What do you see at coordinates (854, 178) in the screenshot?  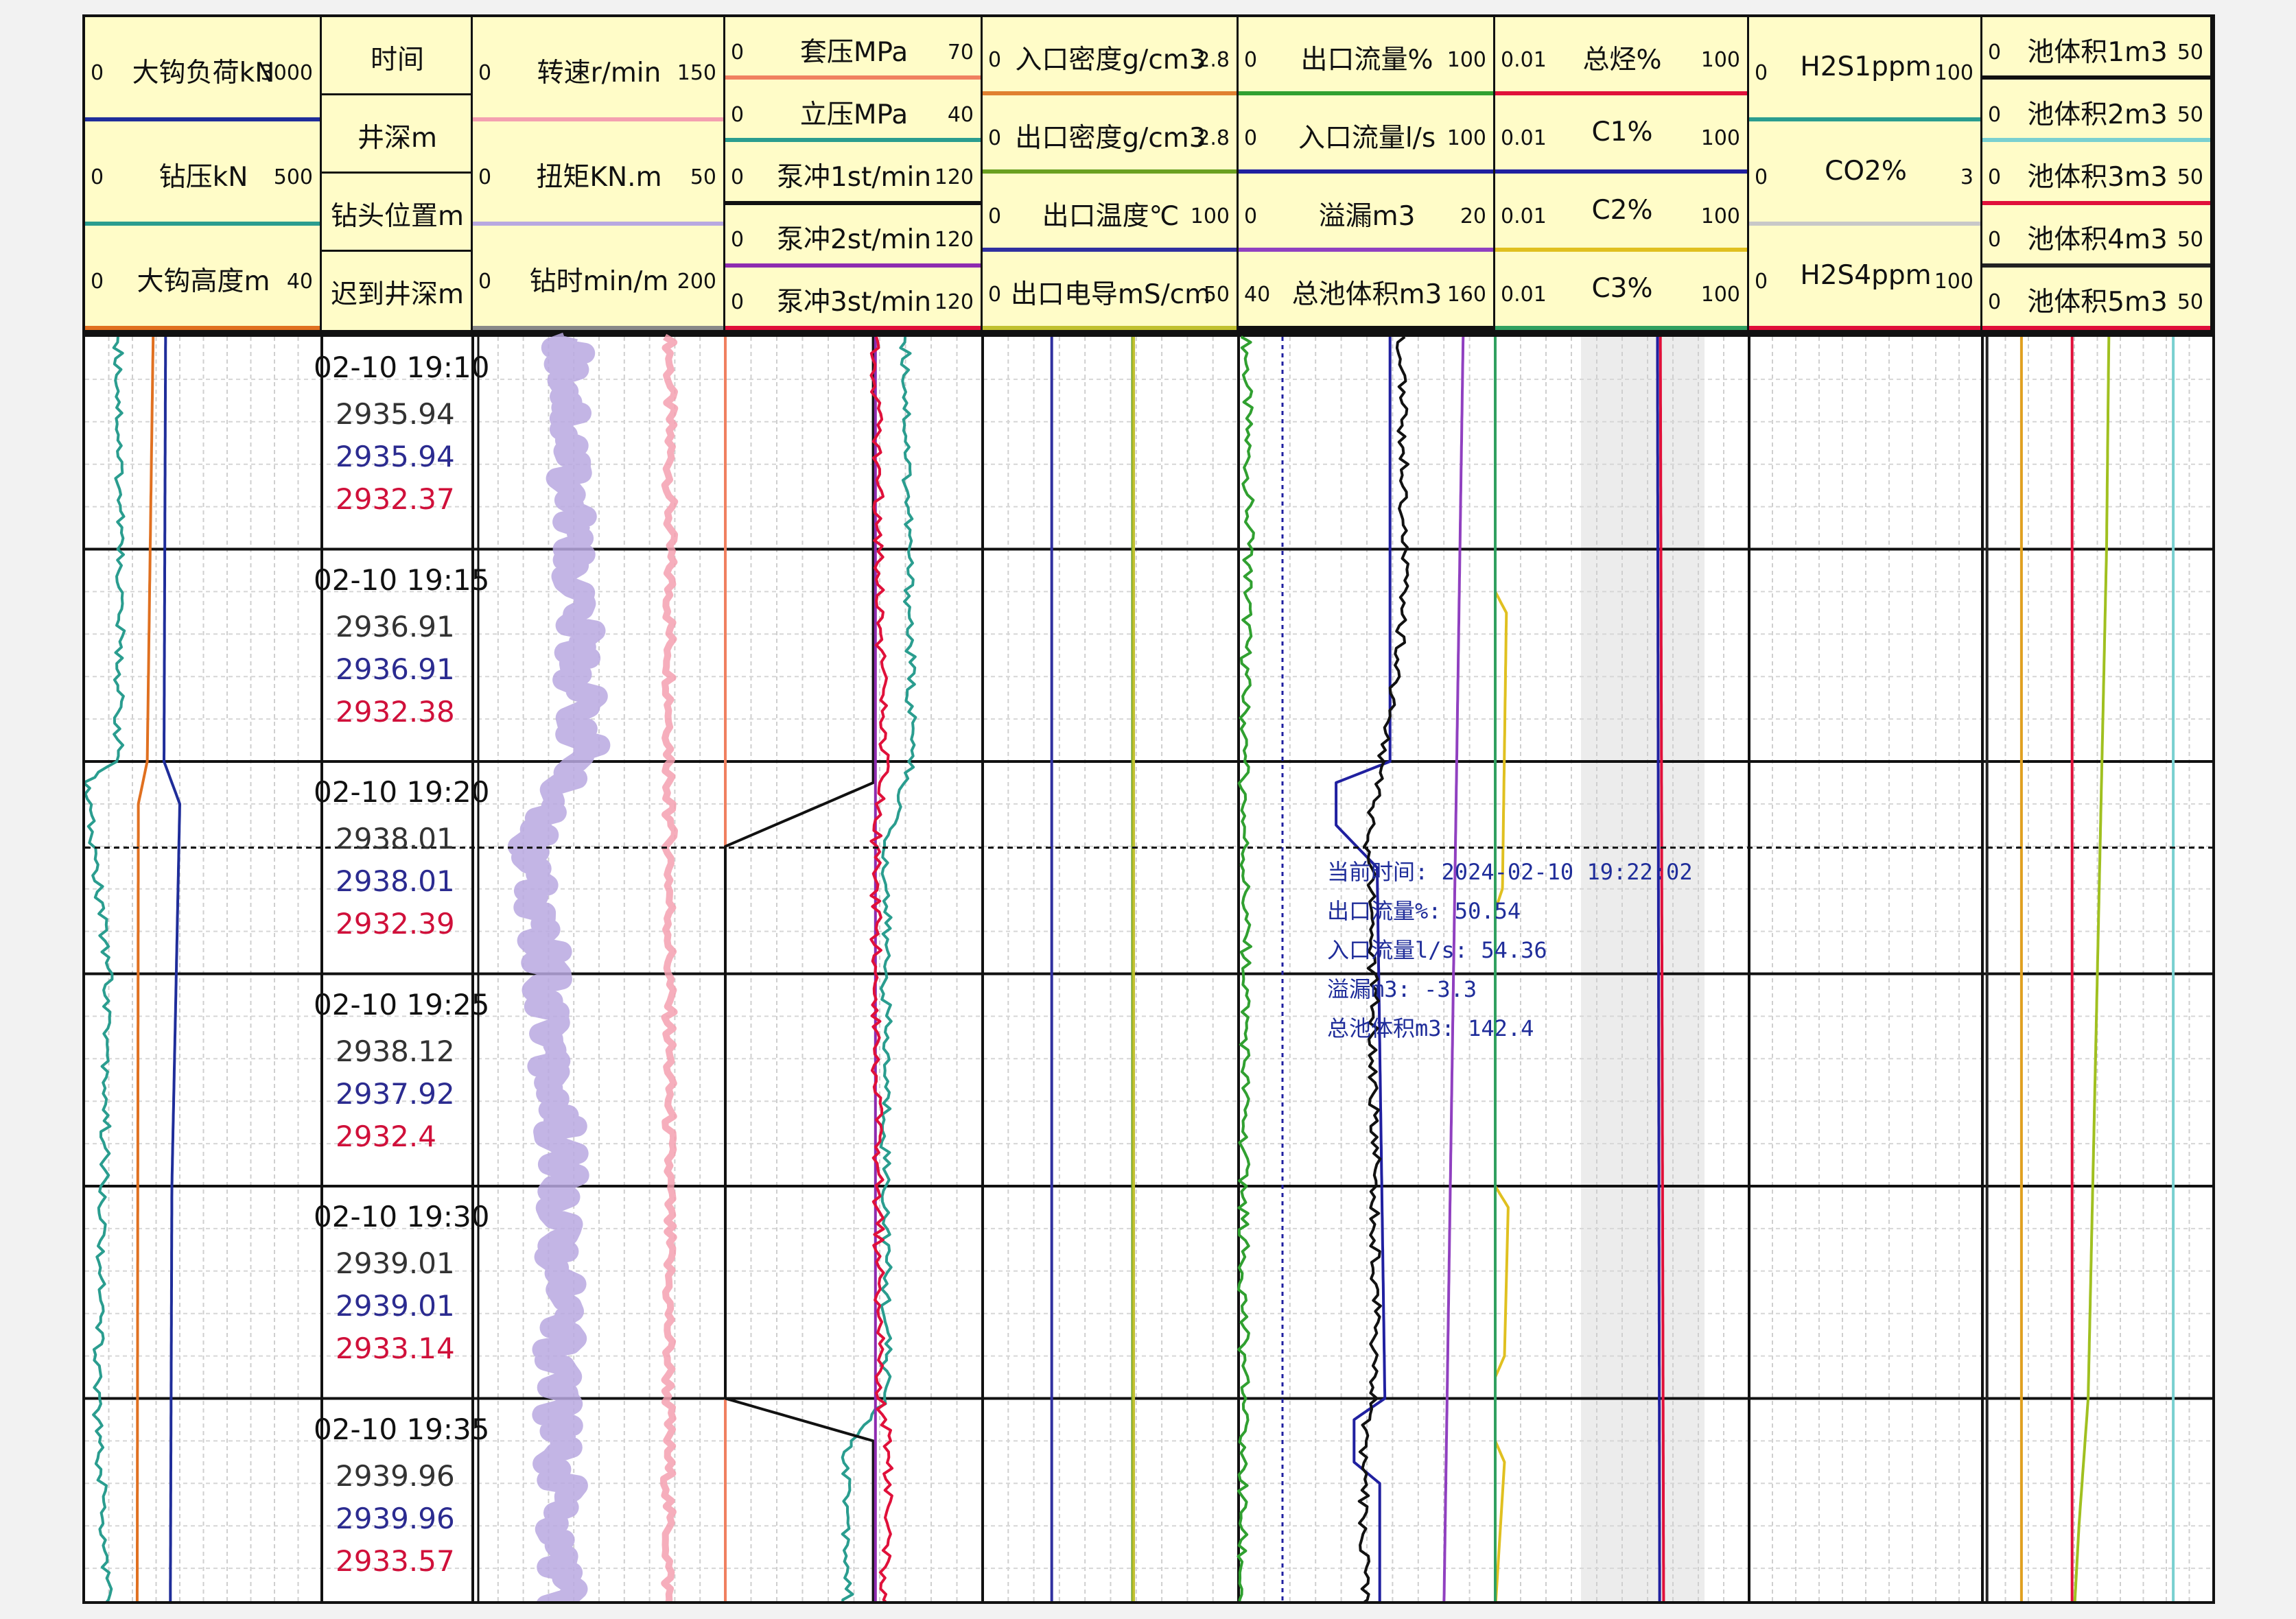 I see `header-label: 泵冲1st/min` at bounding box center [854, 178].